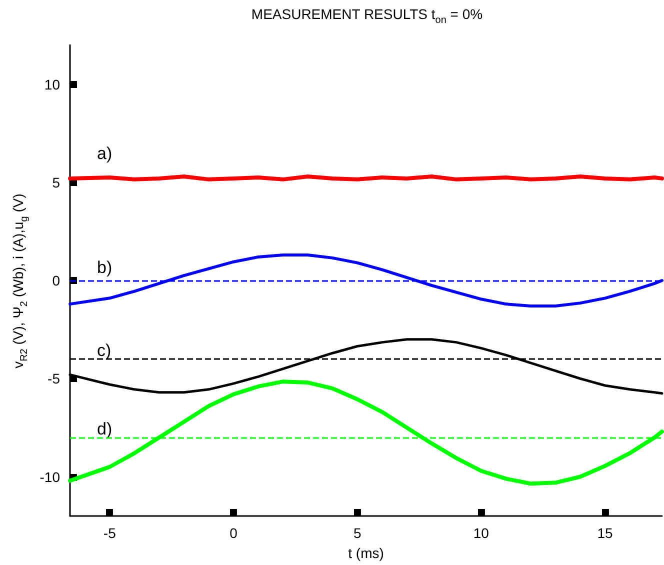 The height and width of the screenshot is (565, 664). What do you see at coordinates (56, 280) in the screenshot?
I see `y-tick-label: 0` at bounding box center [56, 280].